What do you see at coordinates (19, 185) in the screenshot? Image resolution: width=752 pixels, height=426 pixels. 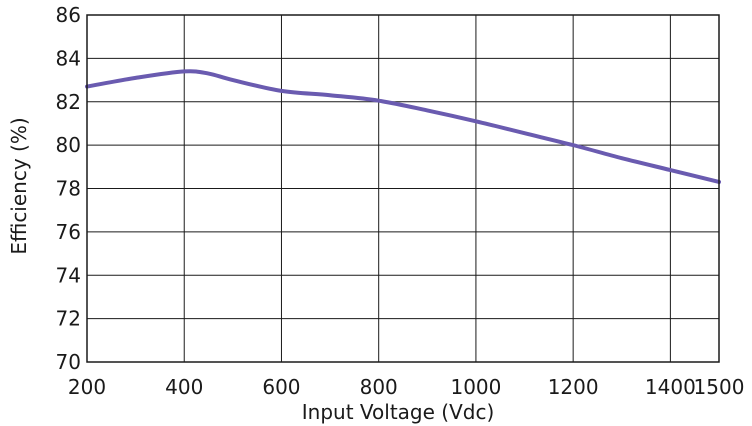 I see `y-axis-title: Efficiency (%)` at bounding box center [19, 185].